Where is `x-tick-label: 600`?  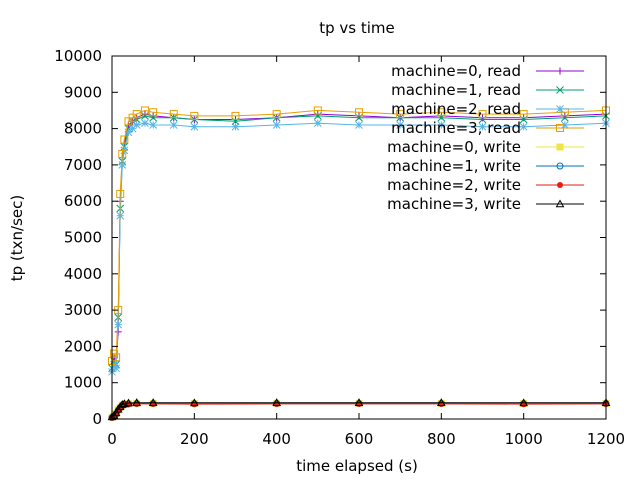 x-tick-label: 600 is located at coordinates (359, 439).